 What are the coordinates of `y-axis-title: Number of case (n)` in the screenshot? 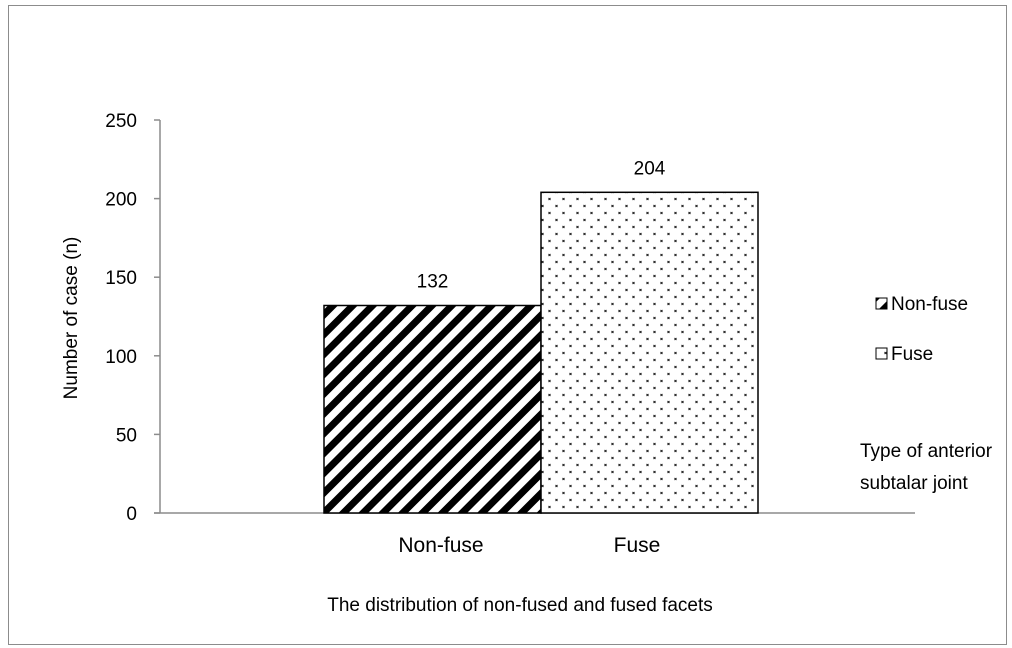 It's located at (71, 318).